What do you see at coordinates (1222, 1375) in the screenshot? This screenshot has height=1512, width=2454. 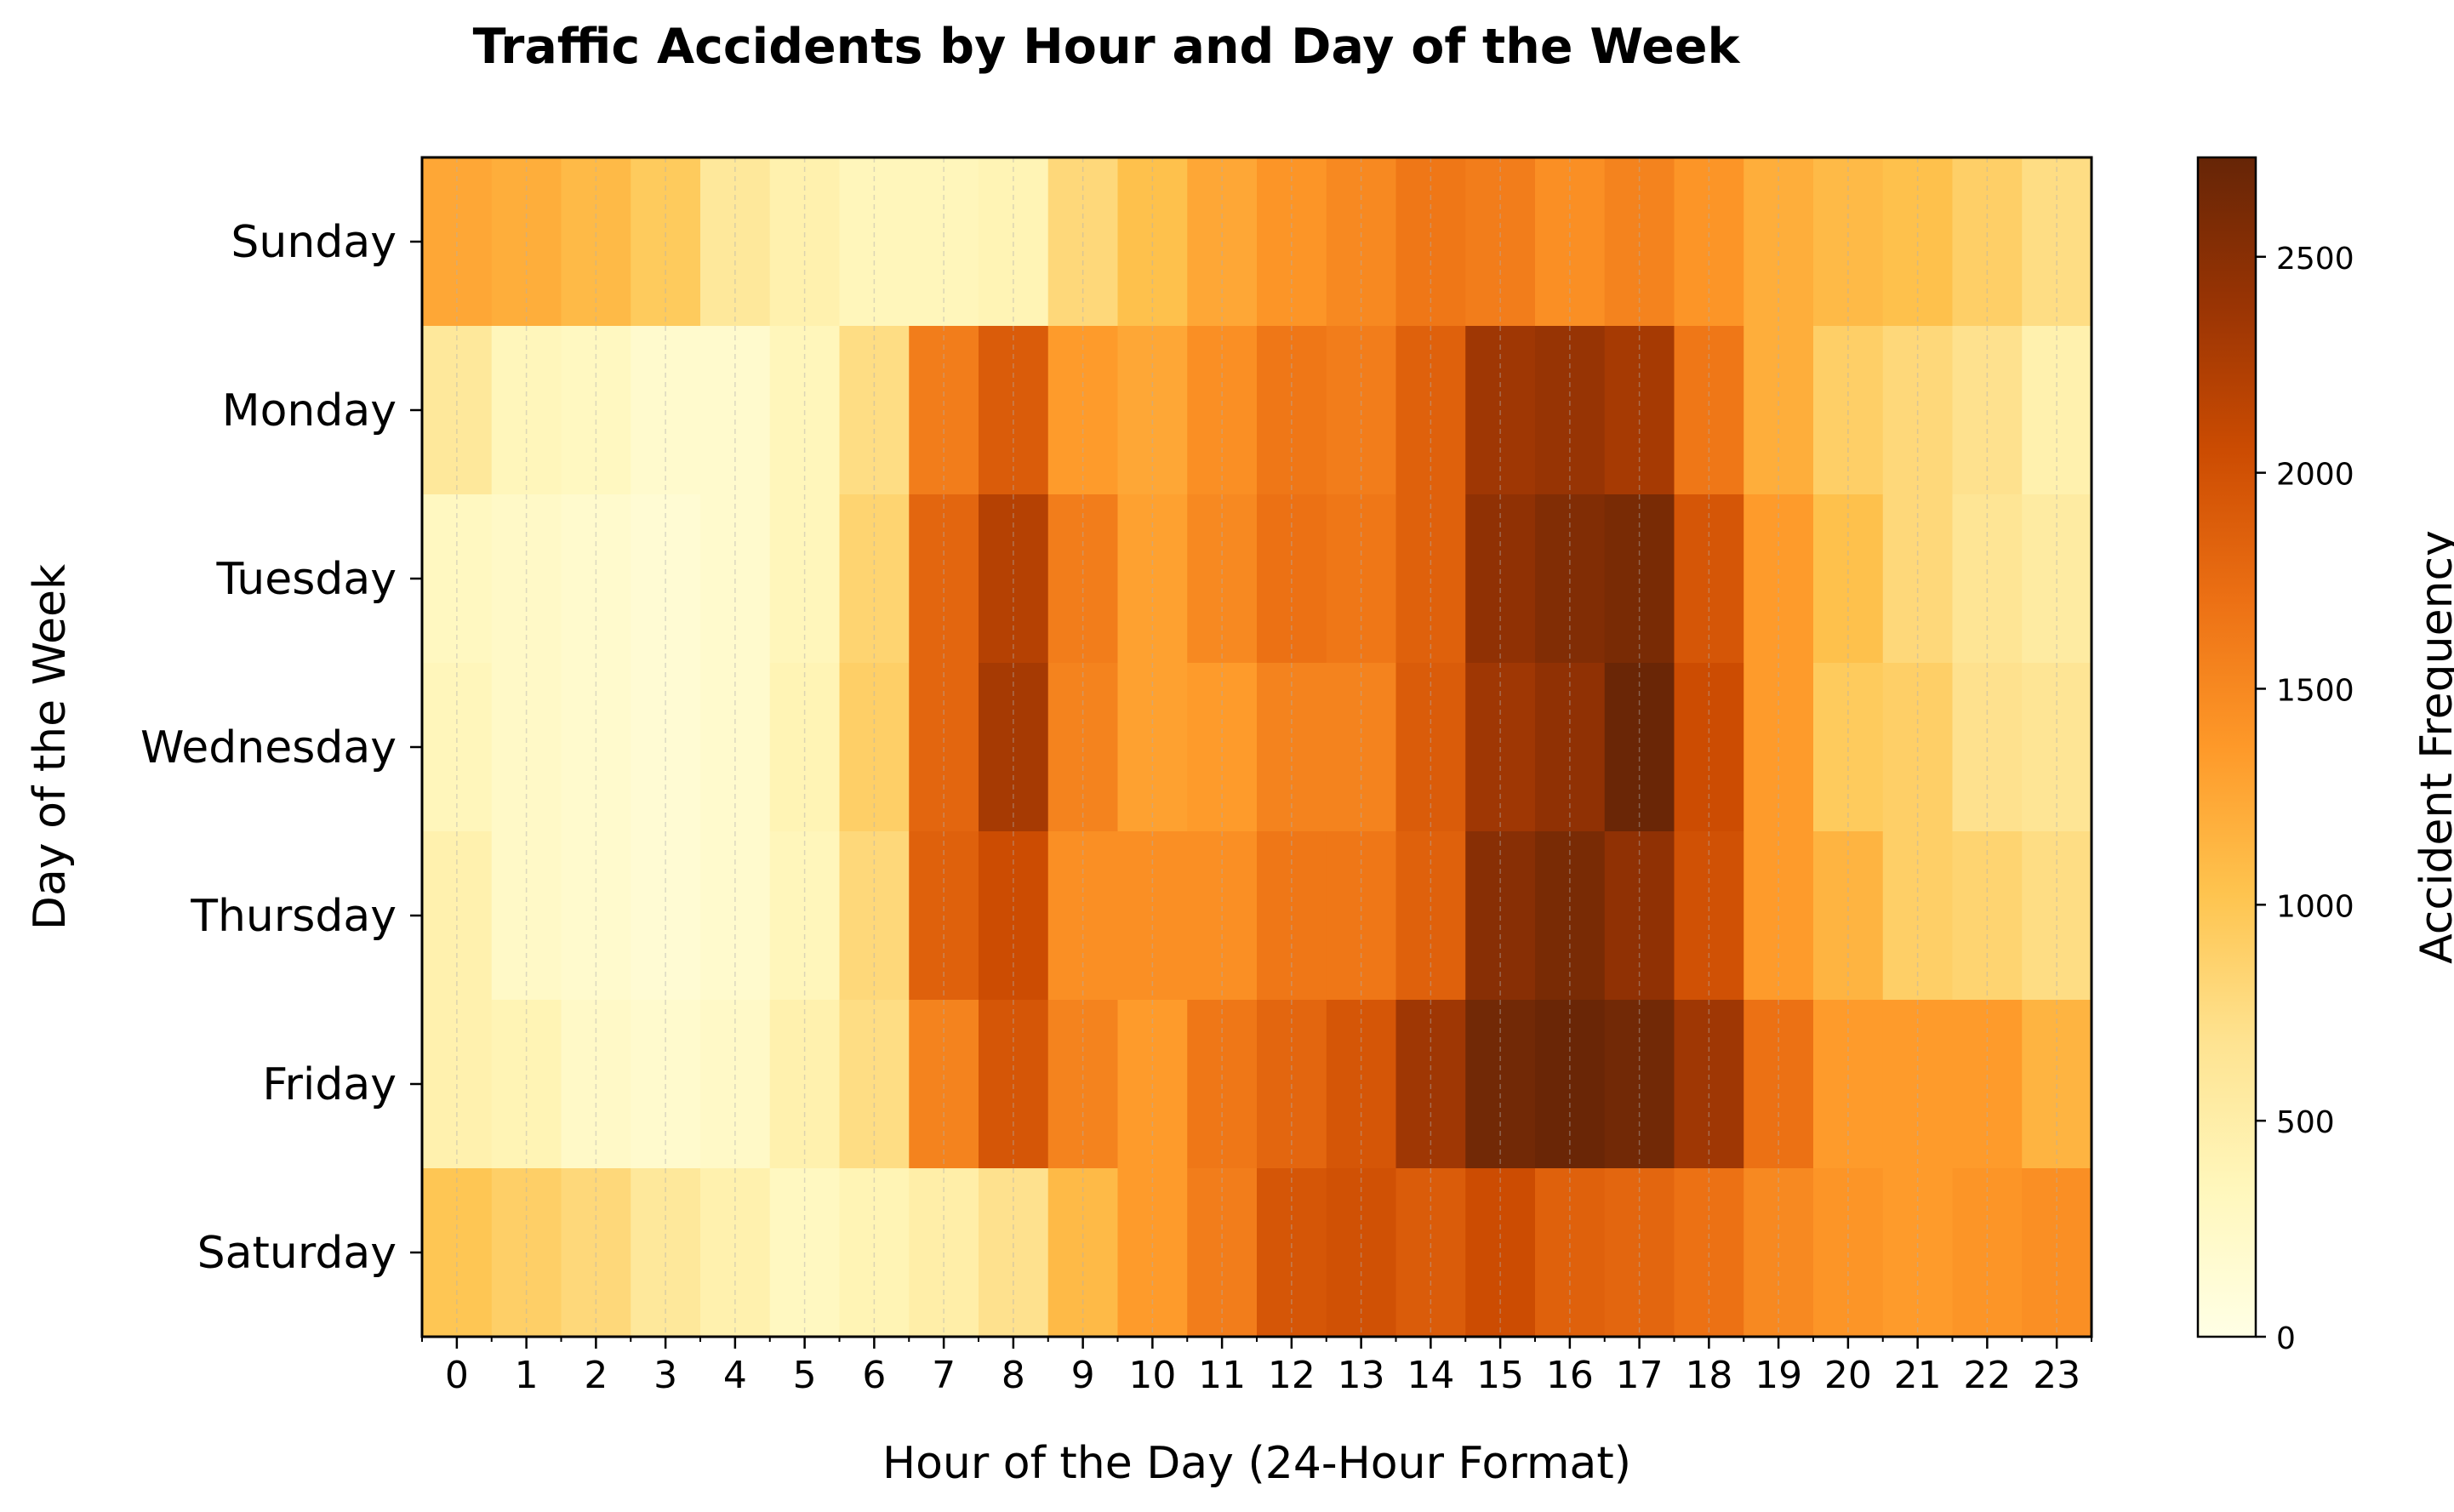 I see `x-tick-label-11: 11` at bounding box center [1222, 1375].